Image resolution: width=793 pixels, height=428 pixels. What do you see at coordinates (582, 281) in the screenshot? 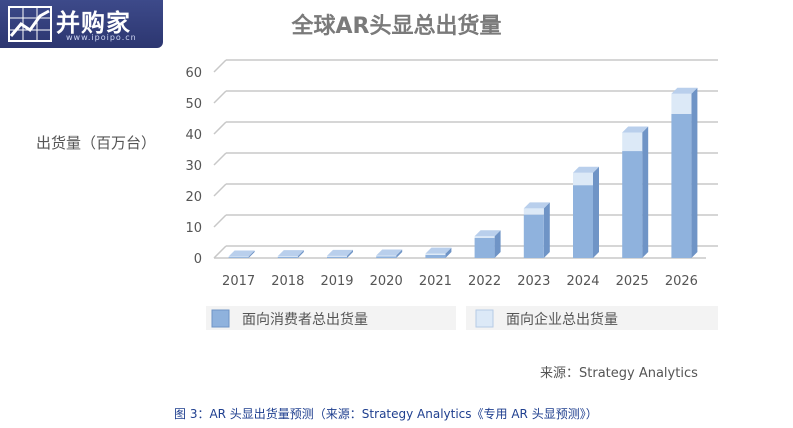
I see `x-tick-label: 2024` at bounding box center [582, 281].